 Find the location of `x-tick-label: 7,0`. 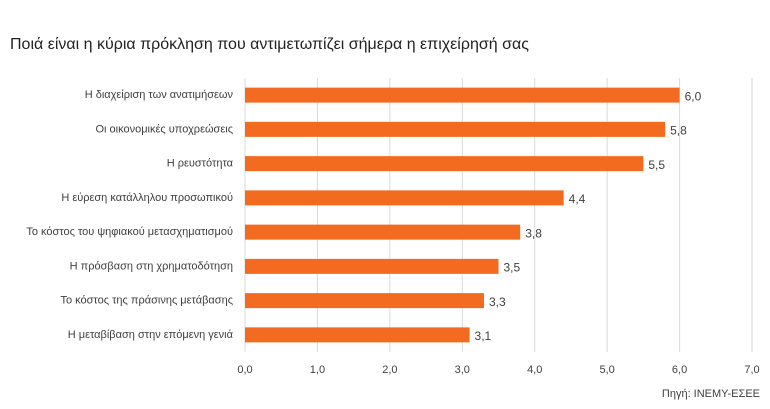

x-tick-label: 7,0 is located at coordinates (751, 370).